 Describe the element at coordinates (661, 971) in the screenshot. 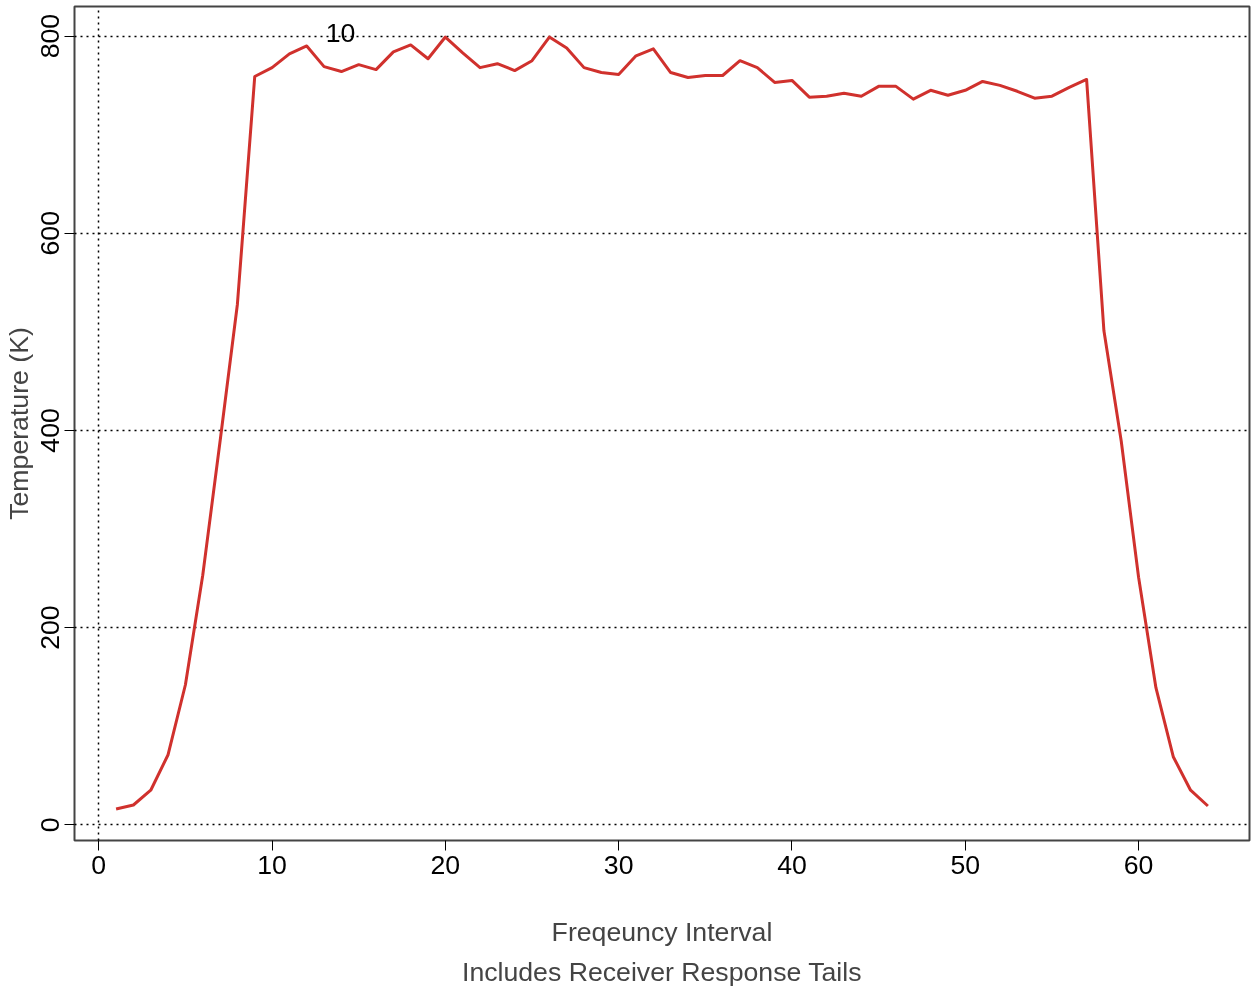

I see `text: Includes Receiver Response Tails` at that location.